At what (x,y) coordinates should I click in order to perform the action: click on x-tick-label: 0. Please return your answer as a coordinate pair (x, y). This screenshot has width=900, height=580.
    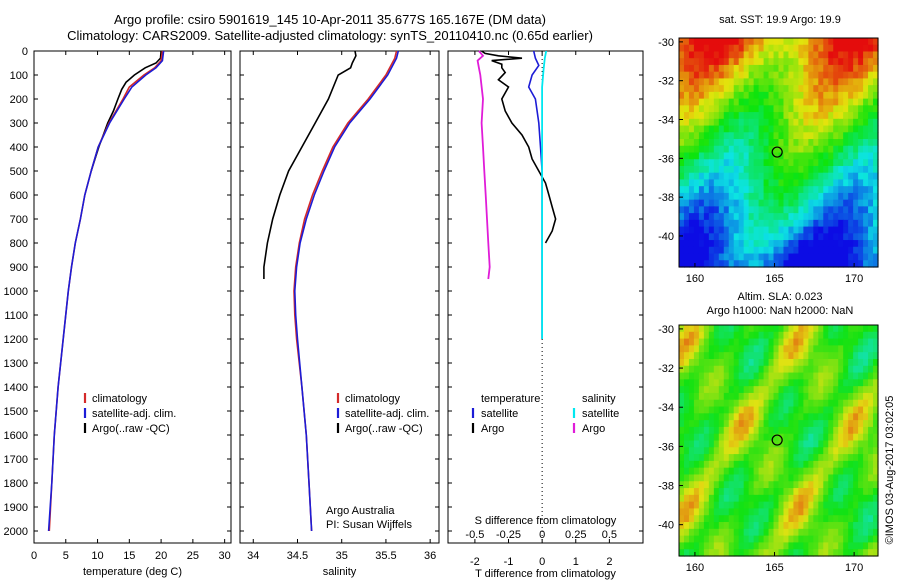
    Looking at the image, I should click on (542, 562).